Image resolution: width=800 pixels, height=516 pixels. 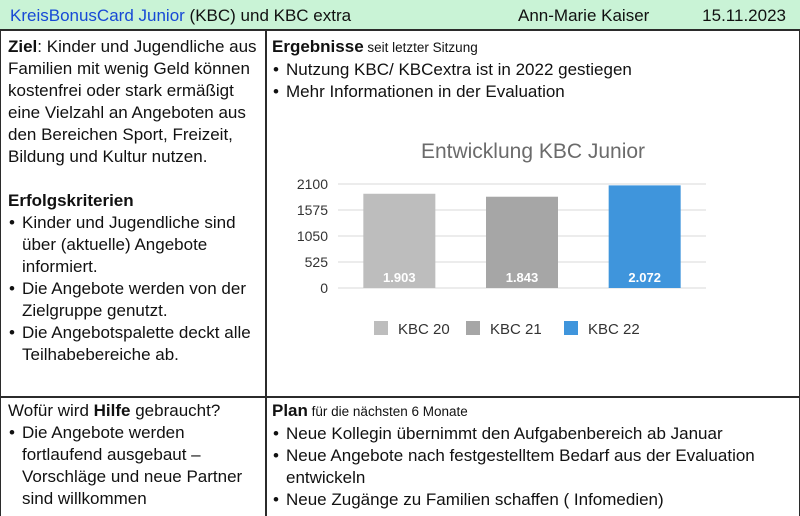 I want to click on title-program-name: KreisBonusCard Junior, so click(x=97, y=15).